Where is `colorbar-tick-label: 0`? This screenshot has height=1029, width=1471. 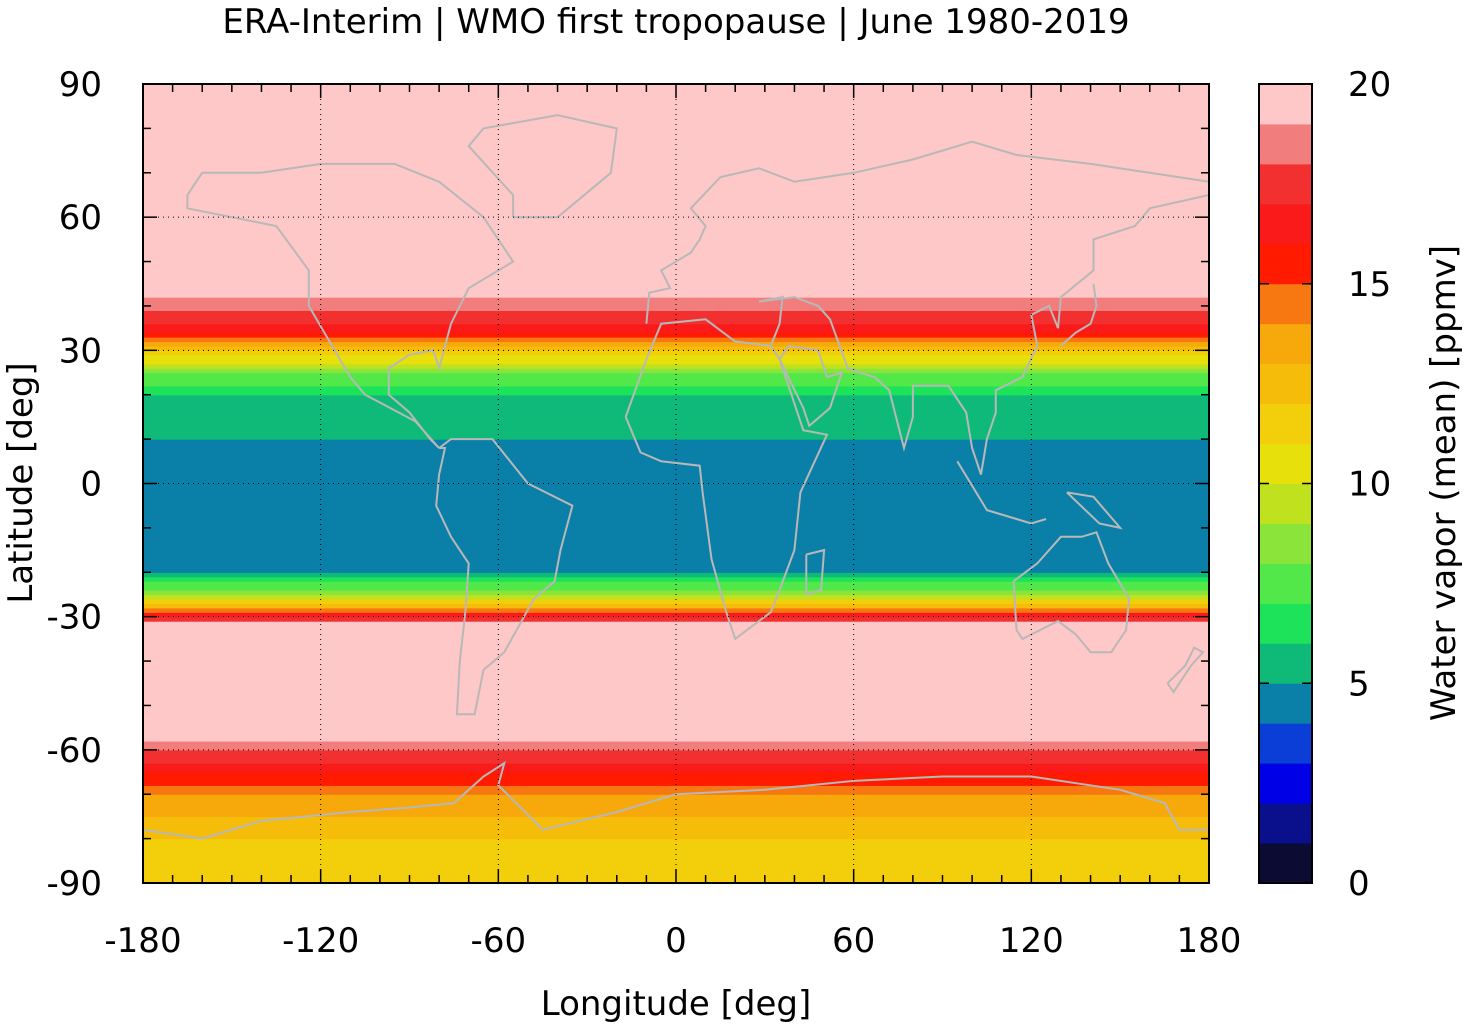 colorbar-tick-label: 0 is located at coordinates (1359, 884).